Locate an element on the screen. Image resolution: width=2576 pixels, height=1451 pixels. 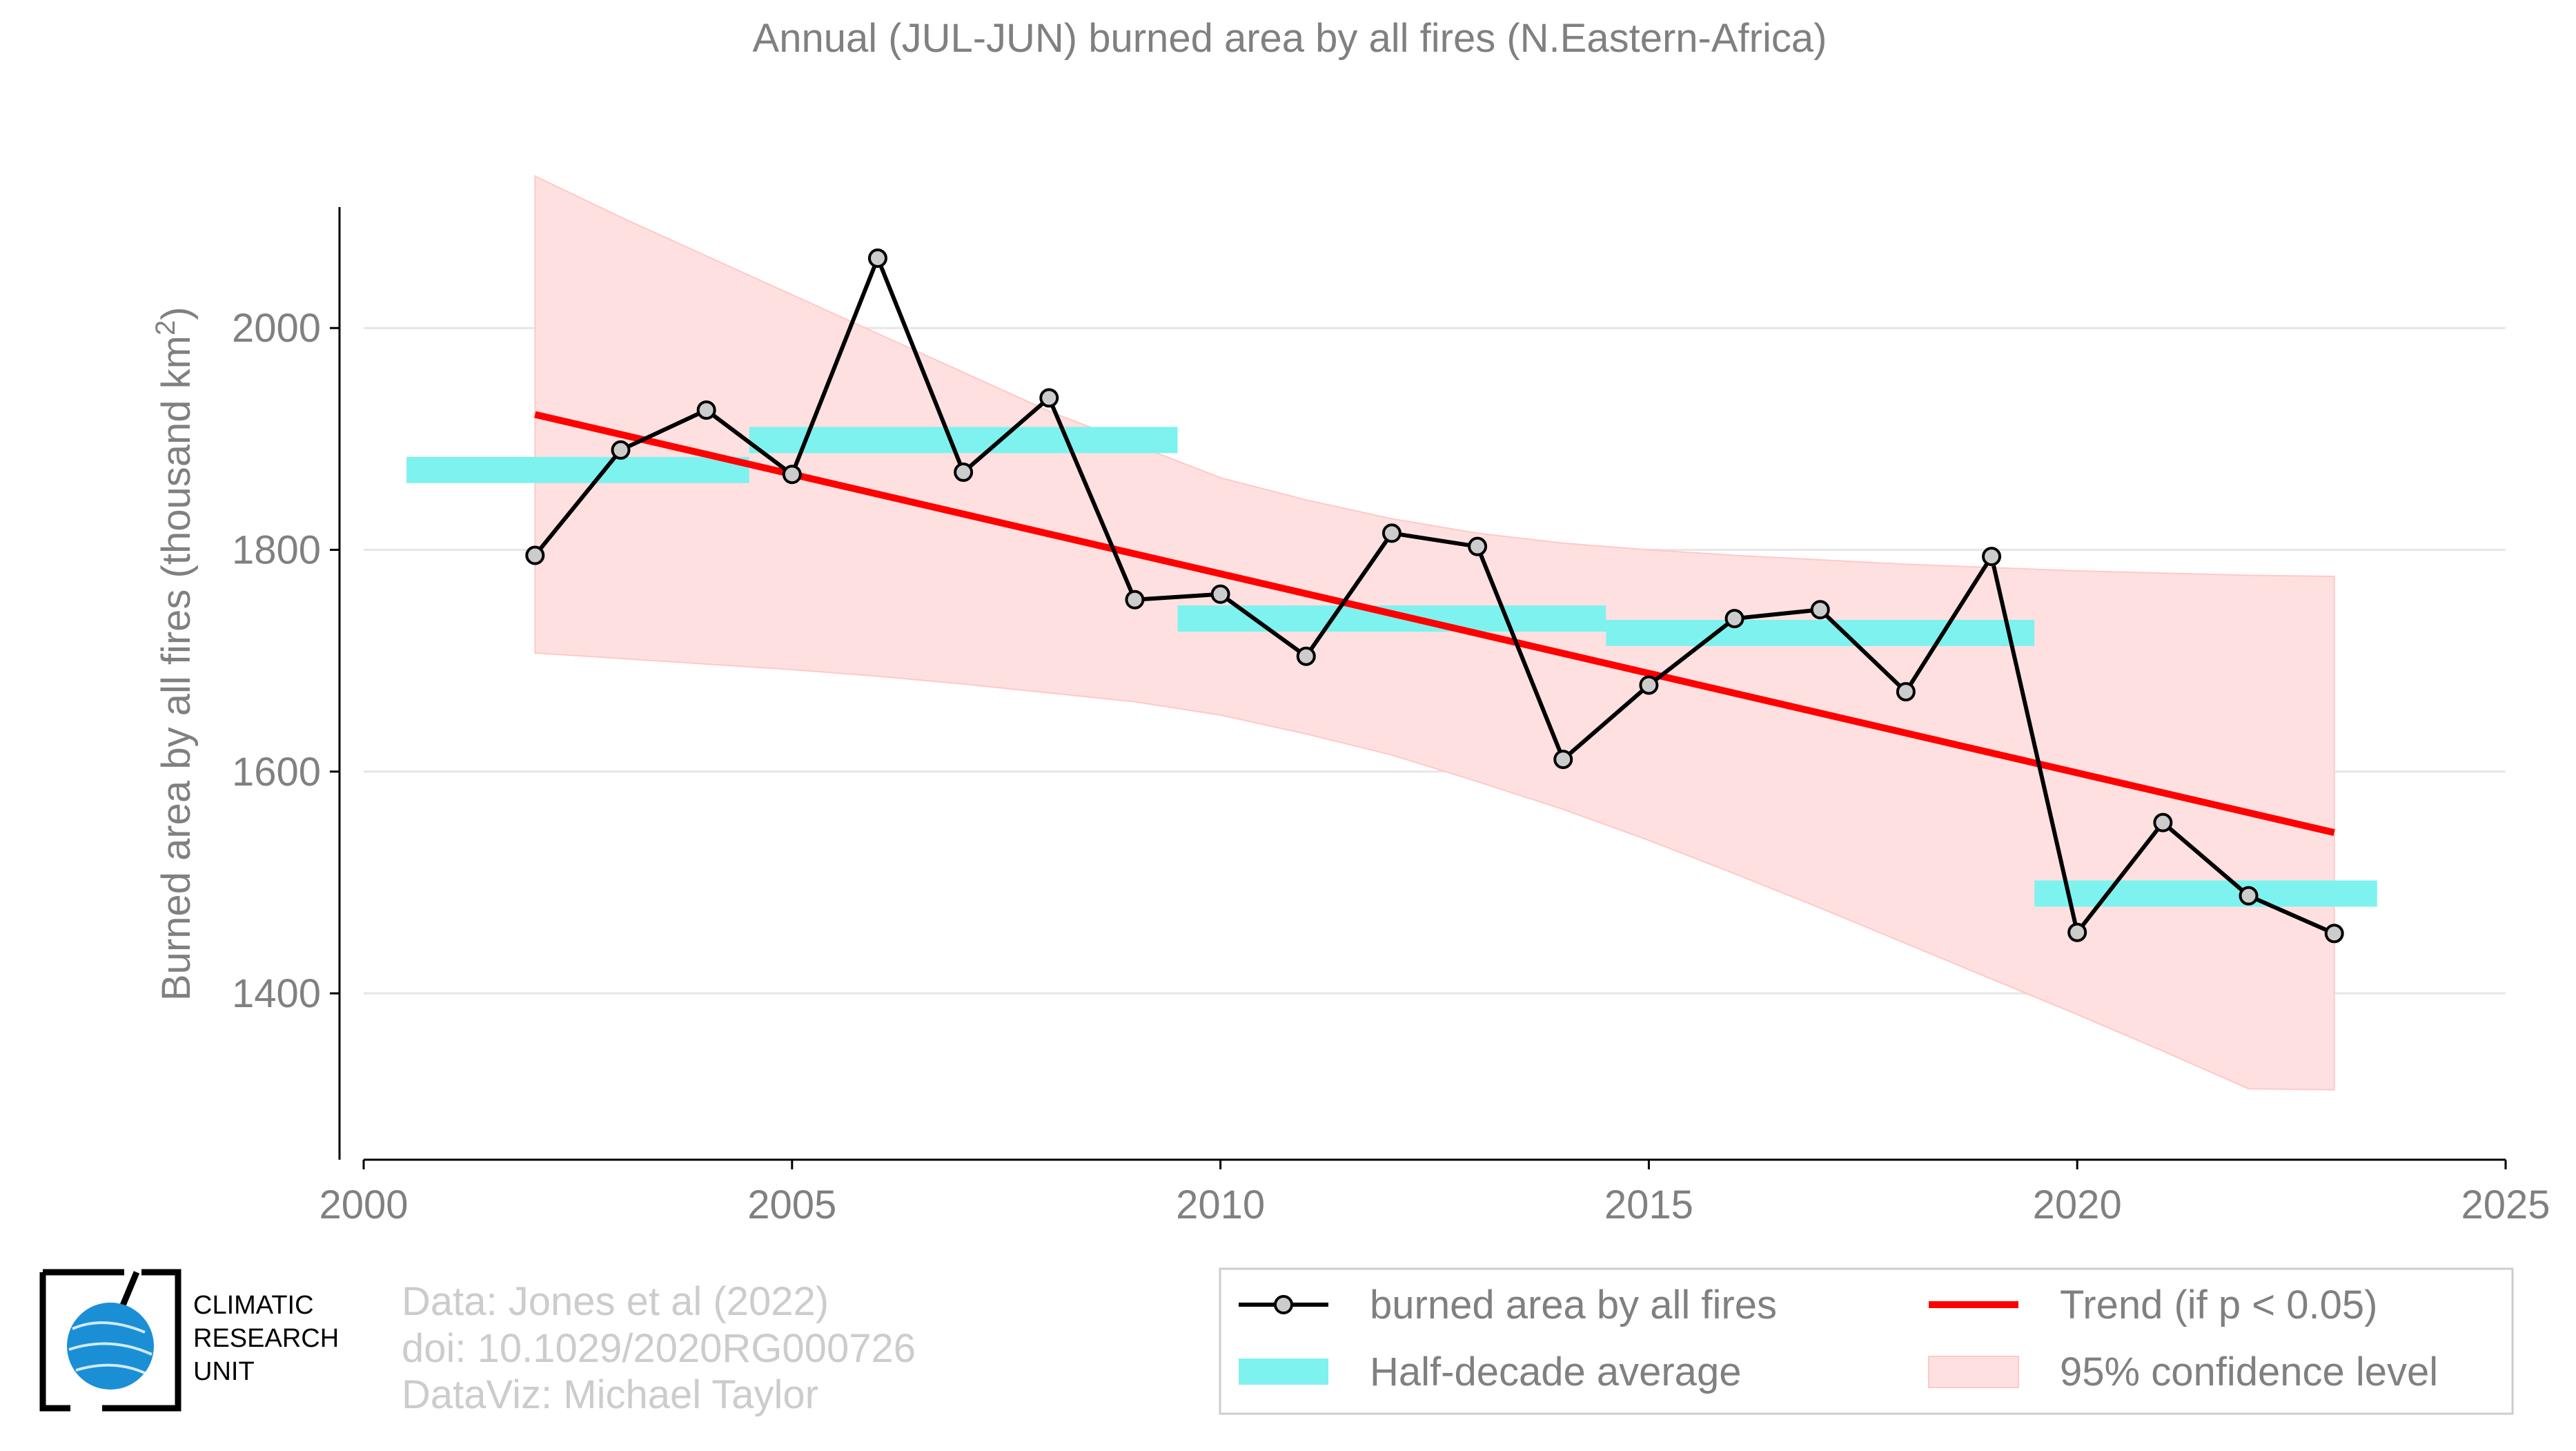
logo-text-unit: UNIT is located at coordinates (224, 1371).